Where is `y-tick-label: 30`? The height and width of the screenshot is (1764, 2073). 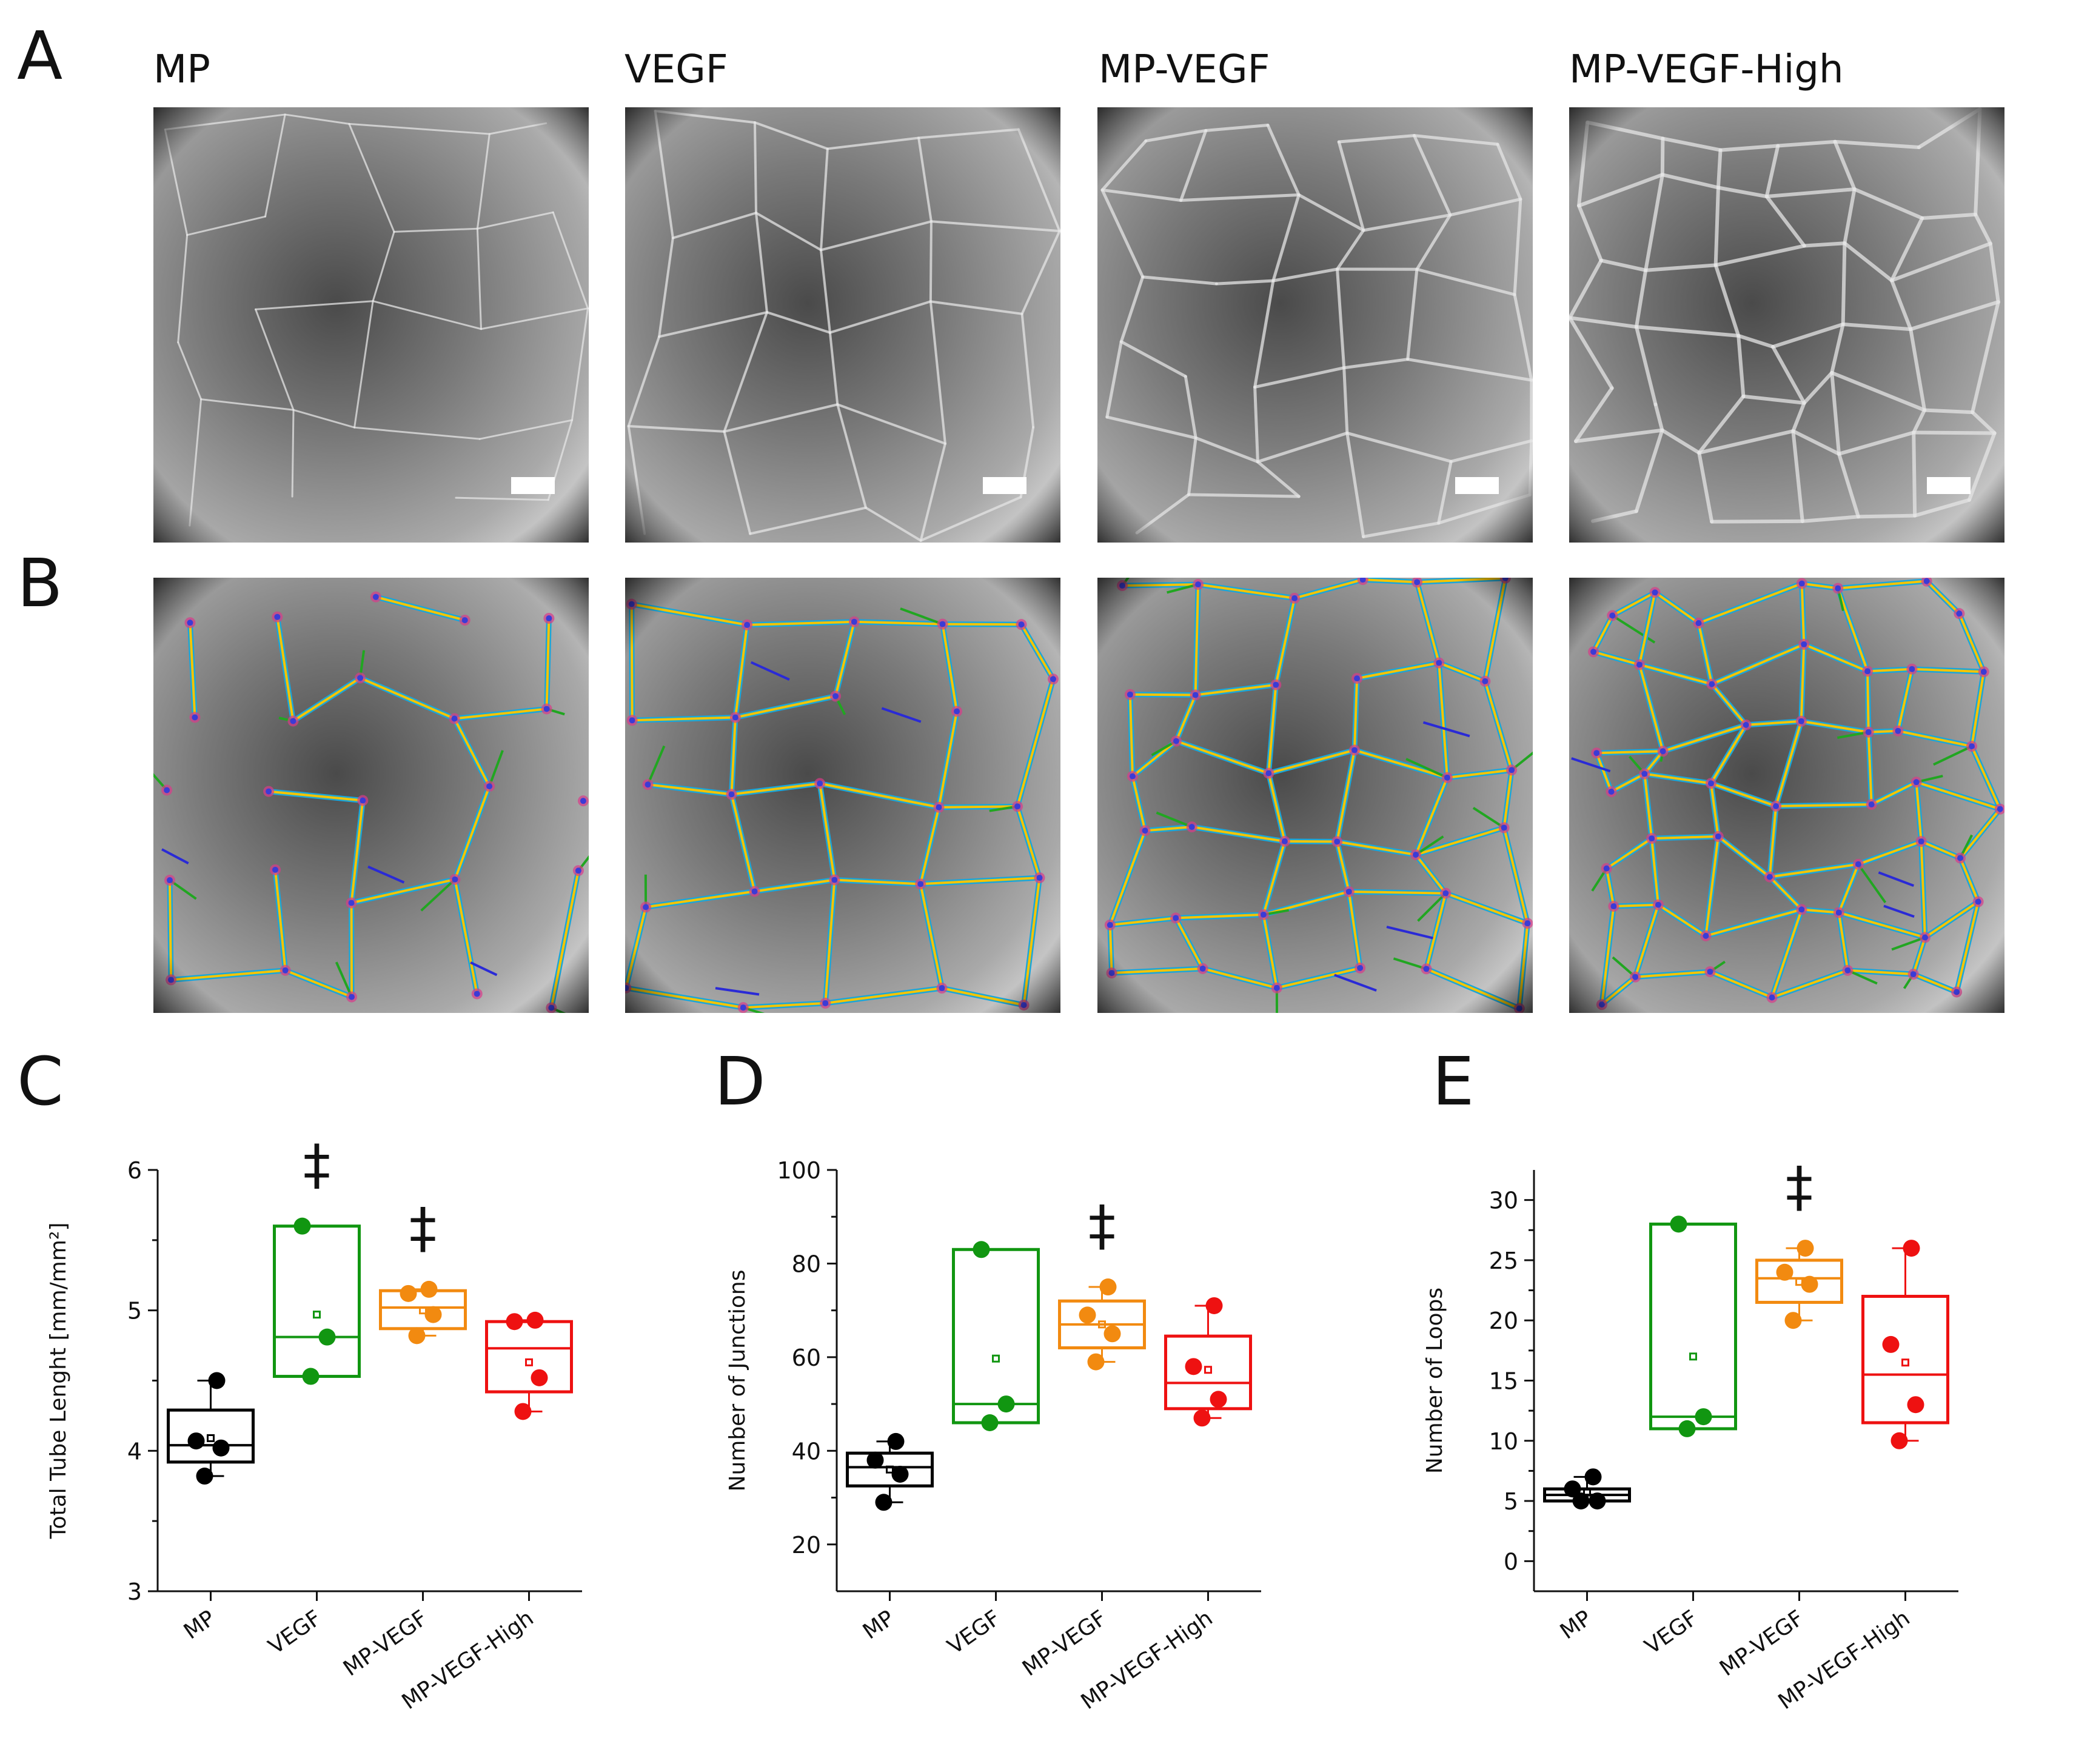 y-tick-label: 30 is located at coordinates (1503, 1201).